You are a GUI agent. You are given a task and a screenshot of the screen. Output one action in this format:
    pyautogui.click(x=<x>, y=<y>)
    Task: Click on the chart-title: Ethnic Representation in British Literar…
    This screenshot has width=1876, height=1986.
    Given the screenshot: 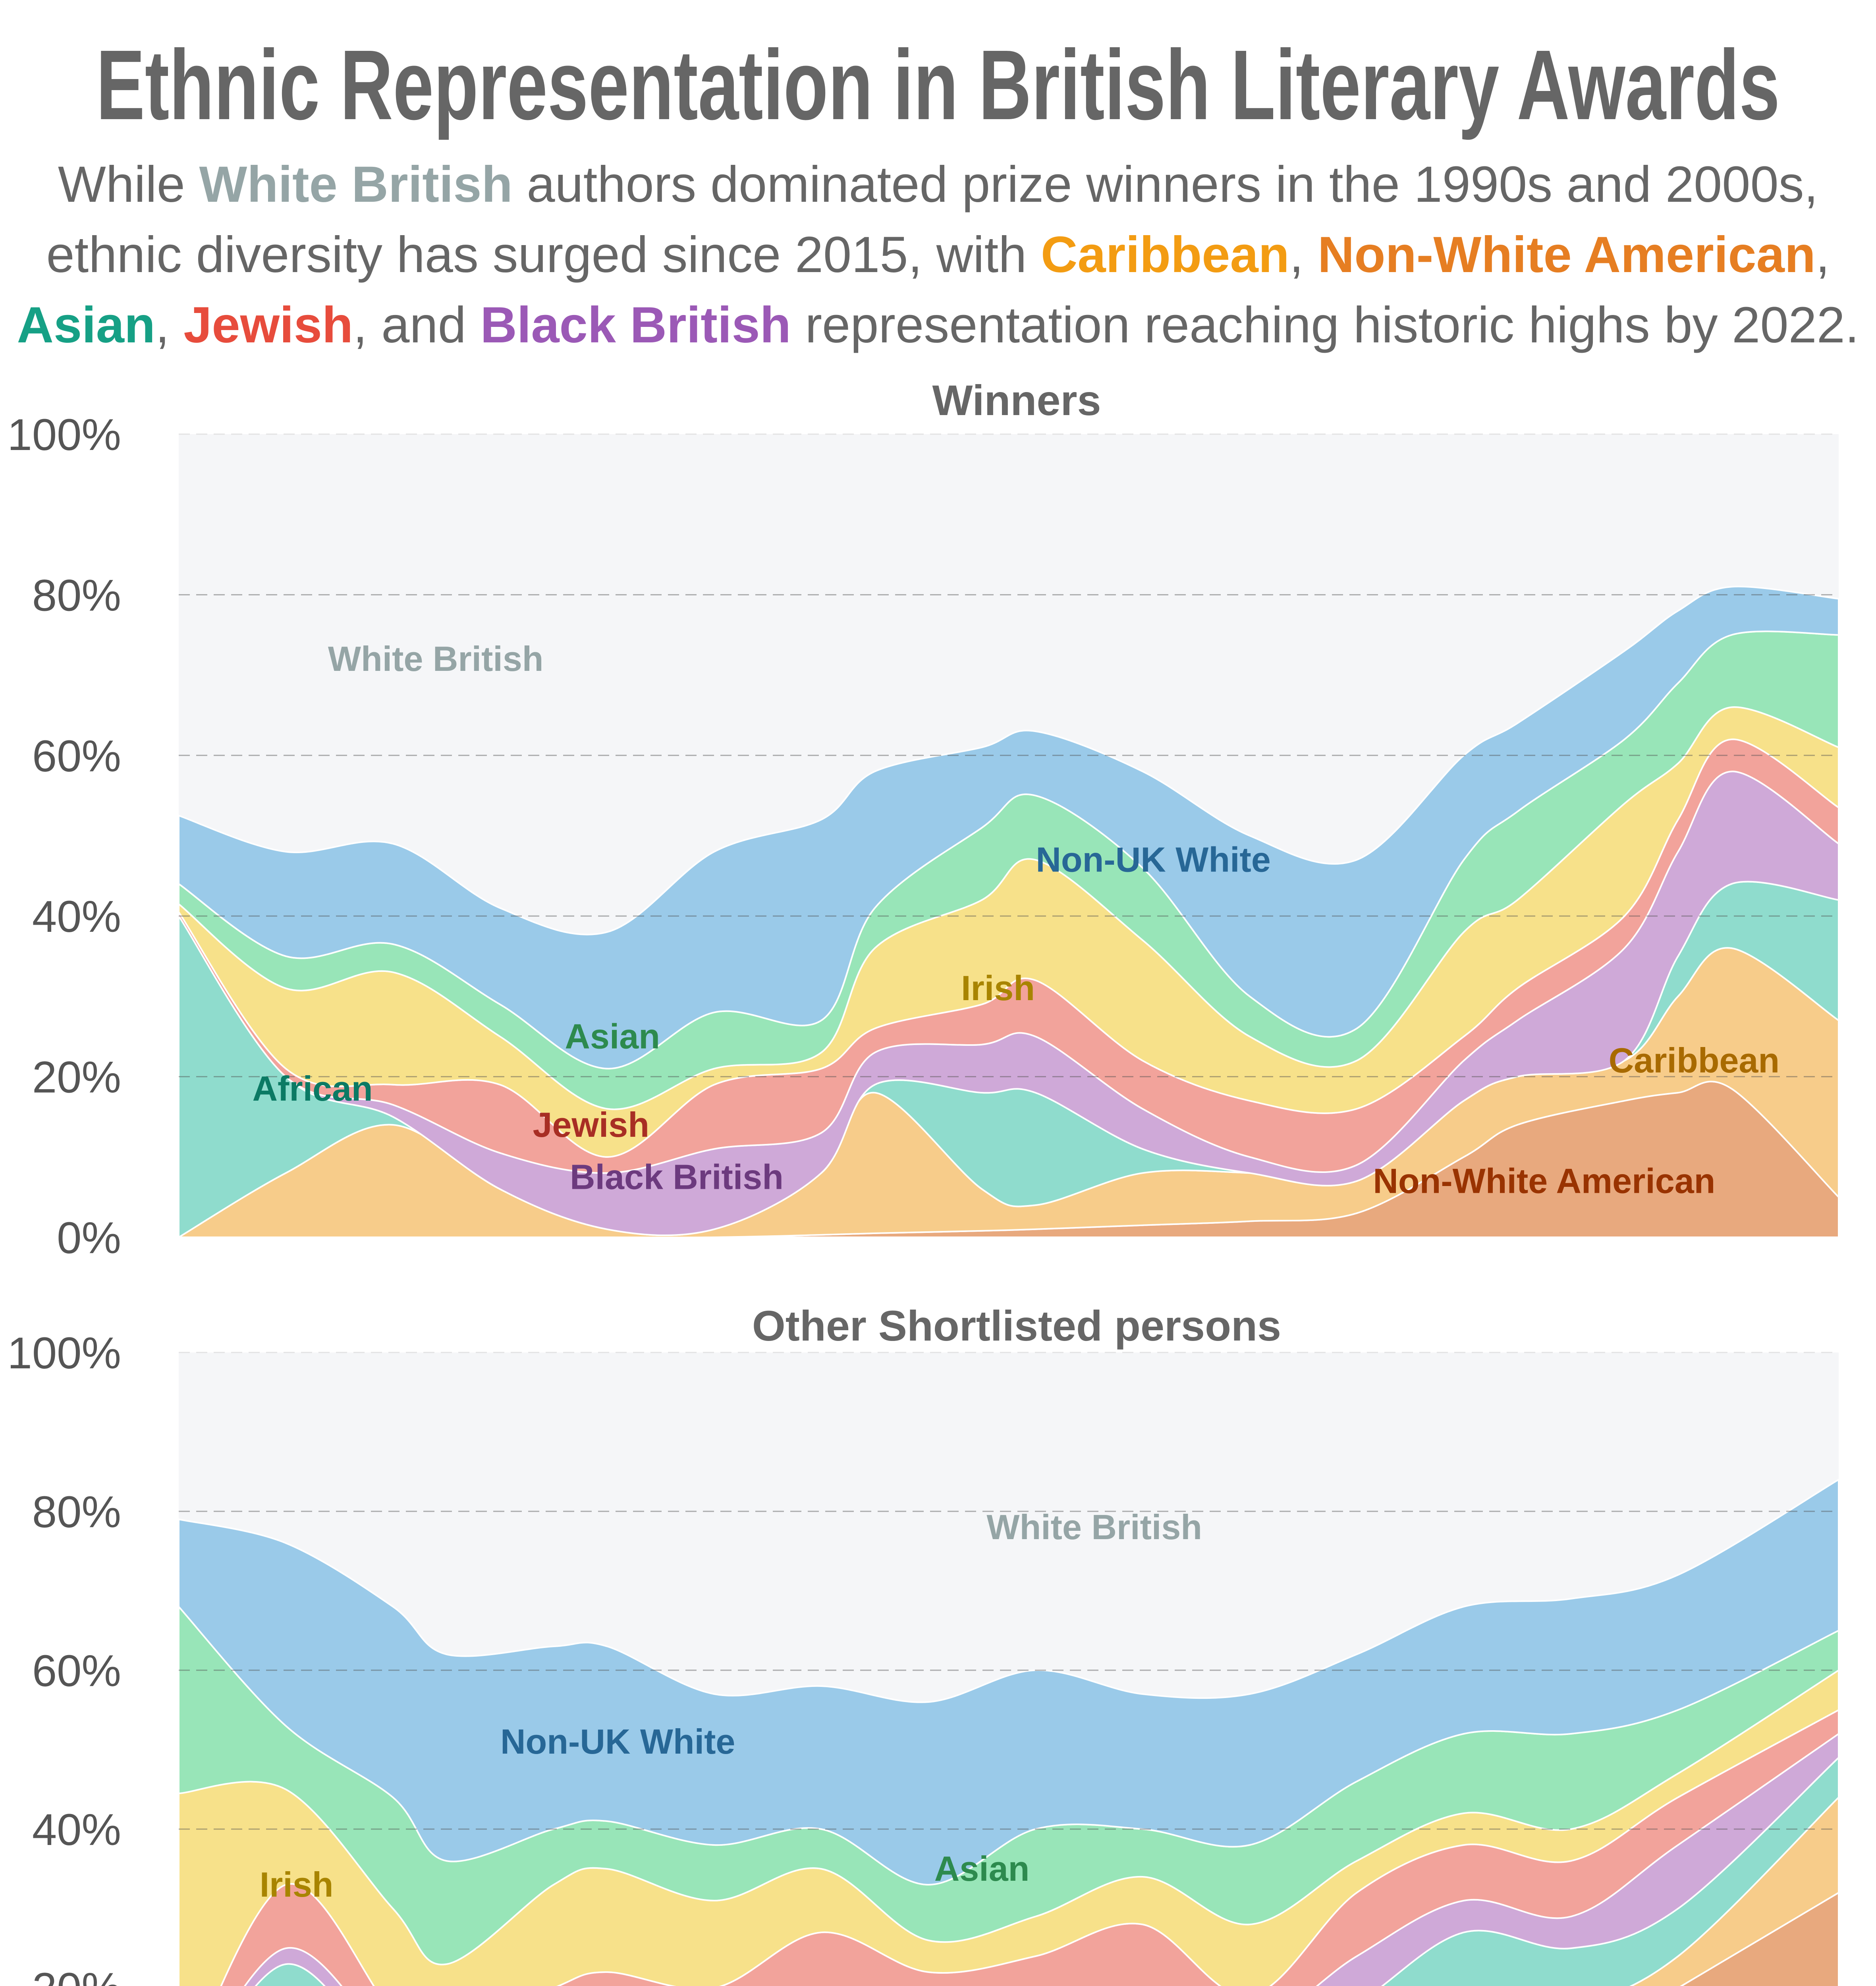 What is the action you would take?
    pyautogui.click(x=938, y=84)
    